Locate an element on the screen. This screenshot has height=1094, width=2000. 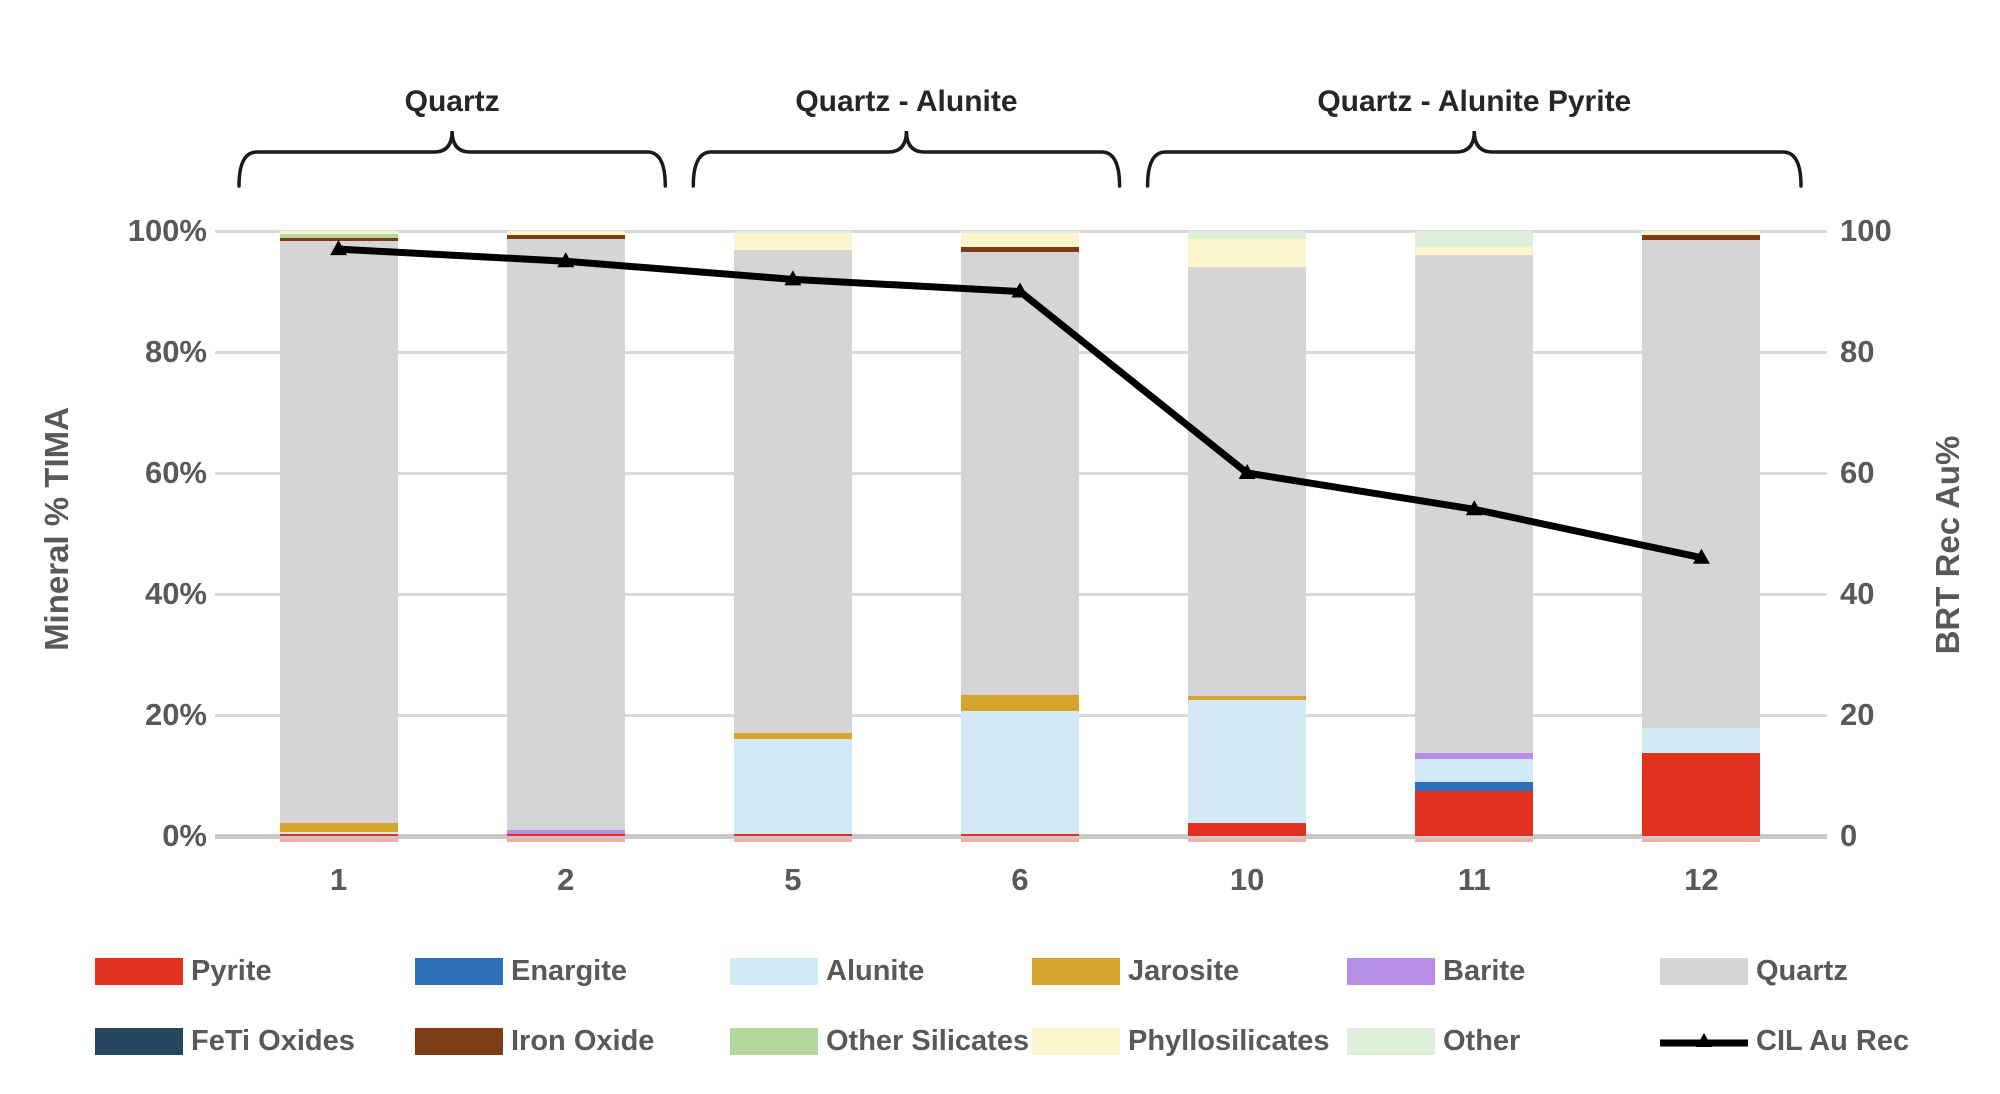
legend-label: Other Silicates is located at coordinates (928, 1040).